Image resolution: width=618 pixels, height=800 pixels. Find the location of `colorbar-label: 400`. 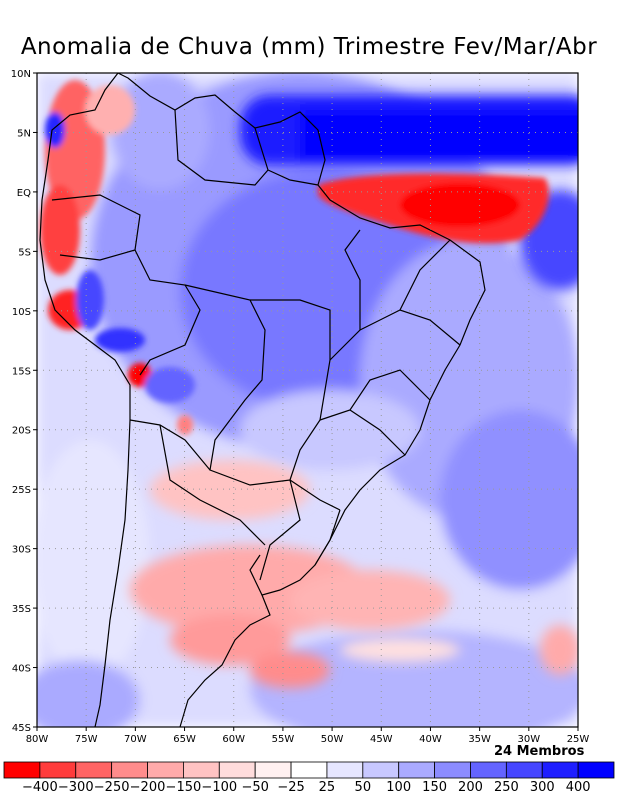

colorbar-label: 400 is located at coordinates (578, 787).